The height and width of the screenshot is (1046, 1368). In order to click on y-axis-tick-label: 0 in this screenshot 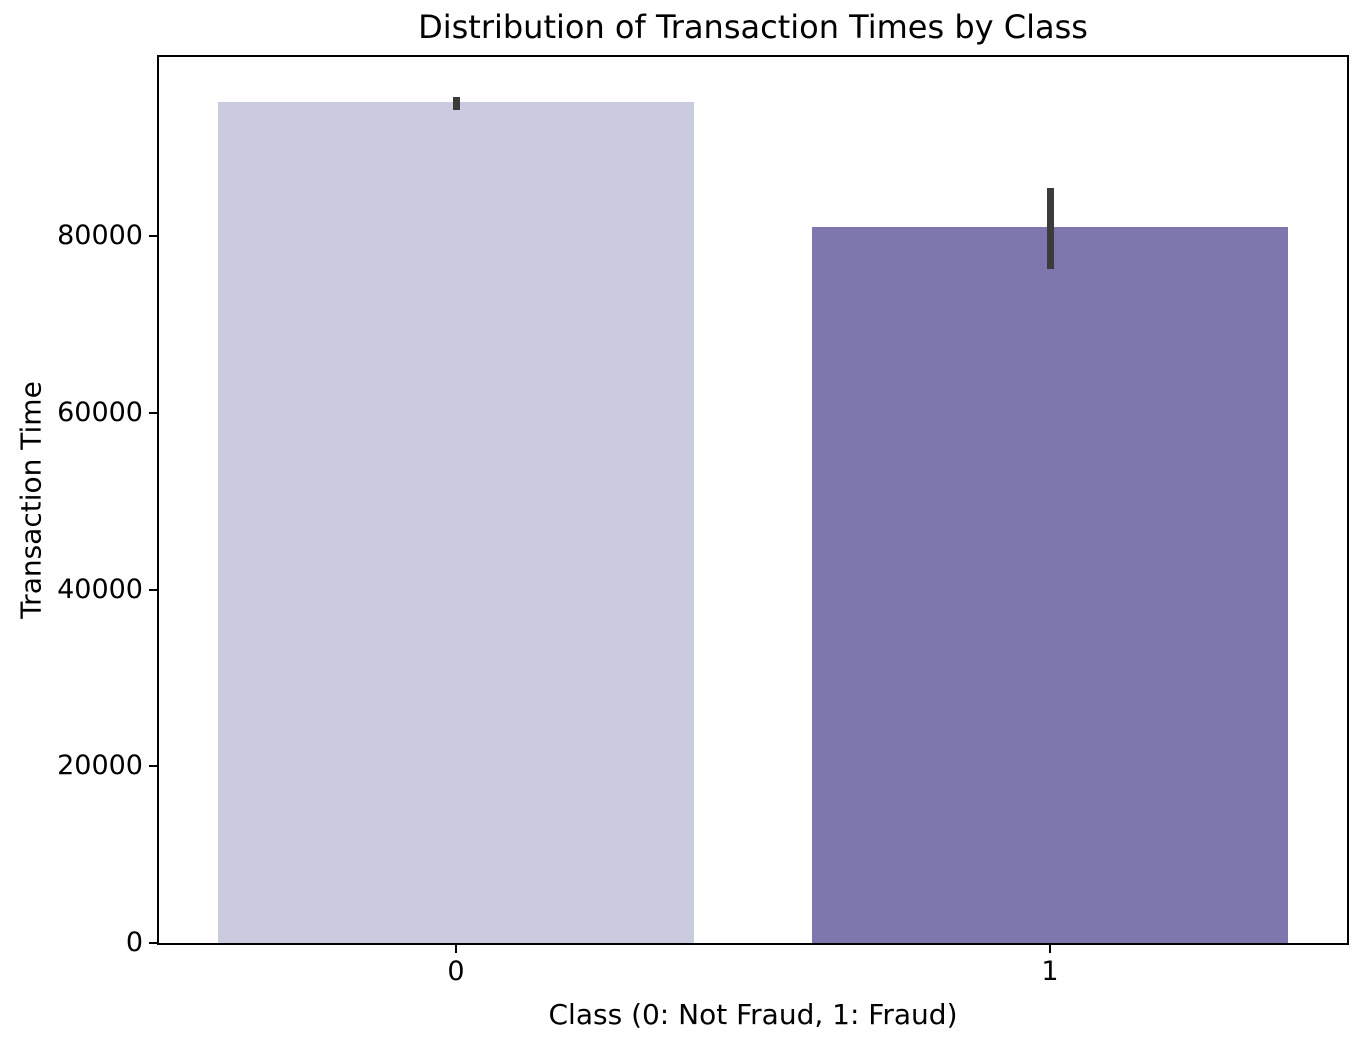, I will do `click(134, 942)`.